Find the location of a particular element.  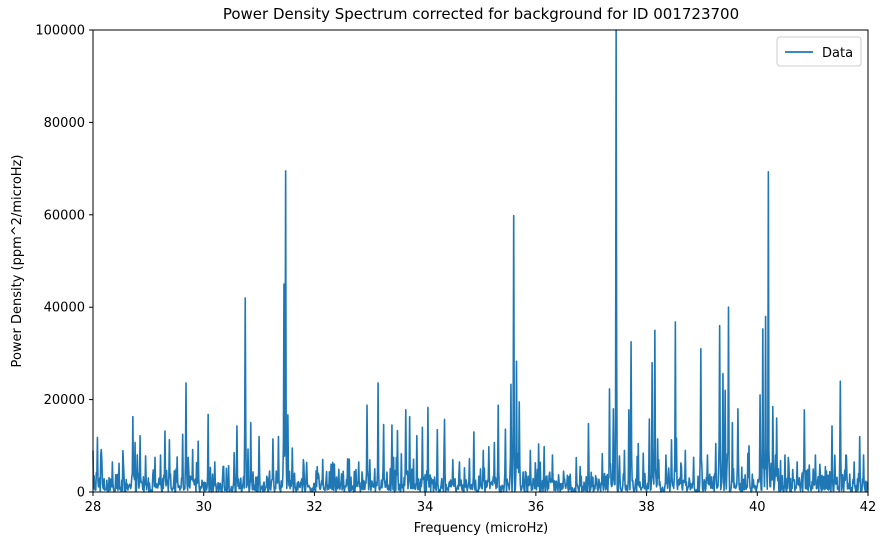

x-axis-label: Frequency (microHz) is located at coordinates (481, 528).